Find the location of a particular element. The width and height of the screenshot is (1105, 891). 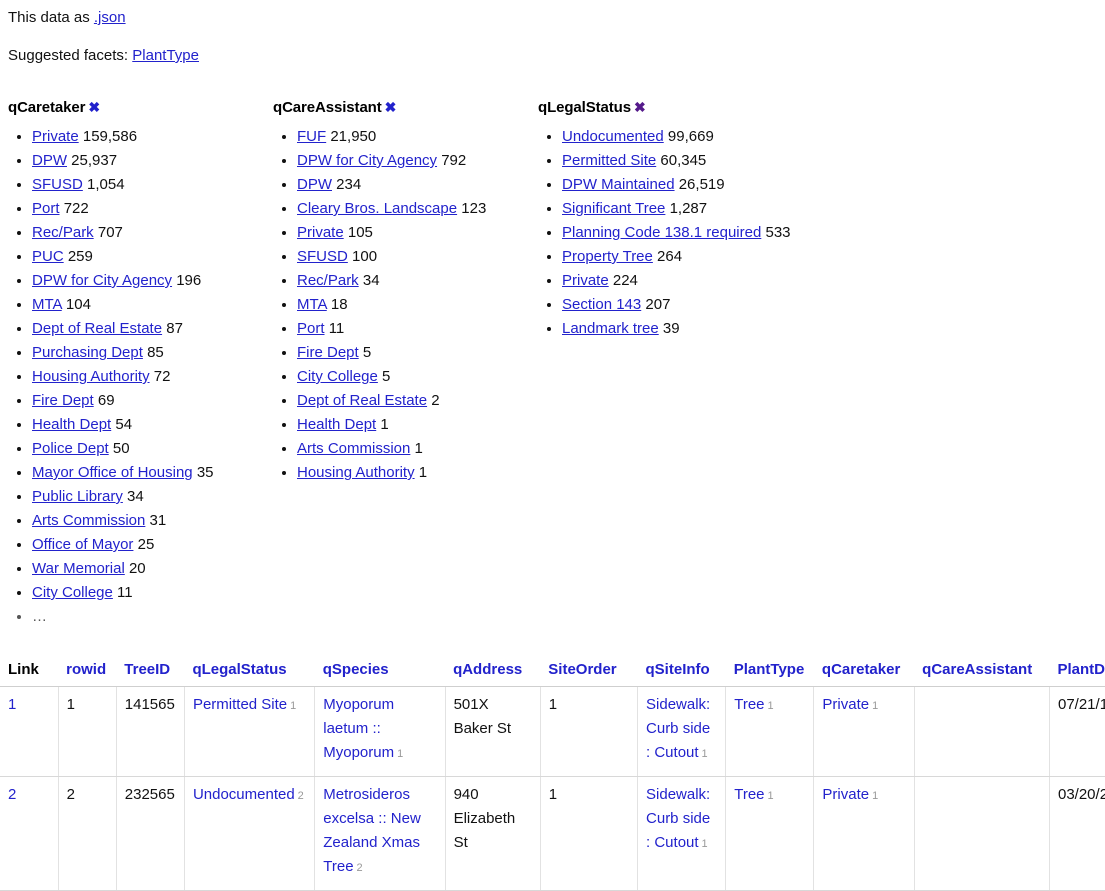

facet-link: Cleary Bros. Landscape is located at coordinates (377, 208).